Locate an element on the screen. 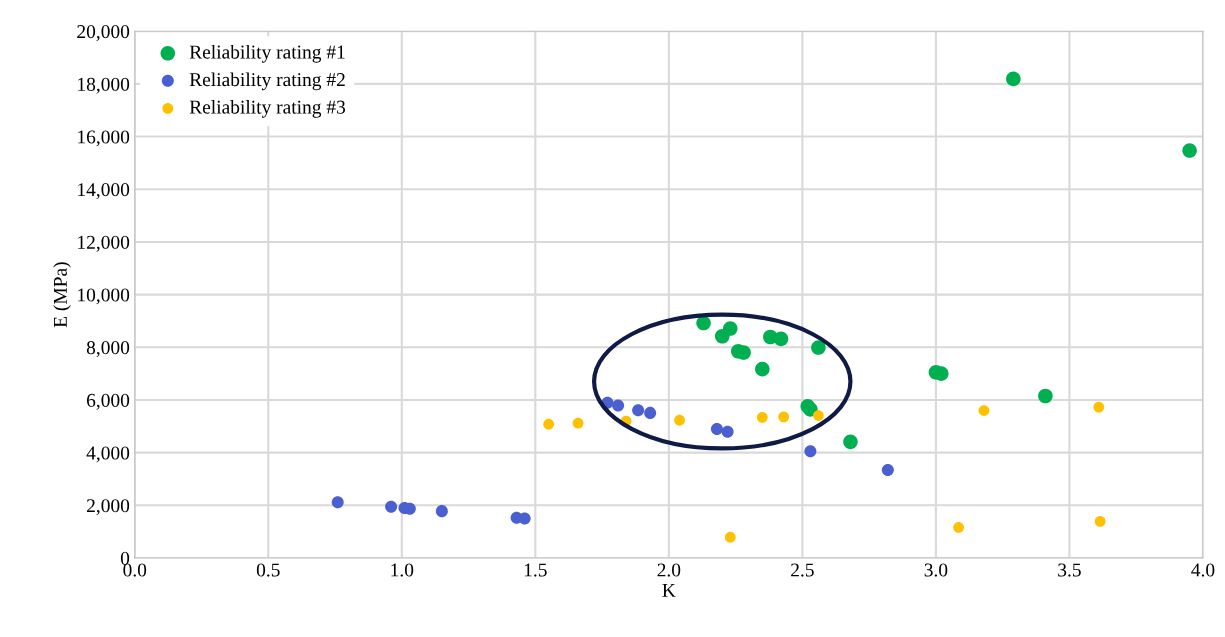  x-tick-label: 1.0 is located at coordinates (402, 570).